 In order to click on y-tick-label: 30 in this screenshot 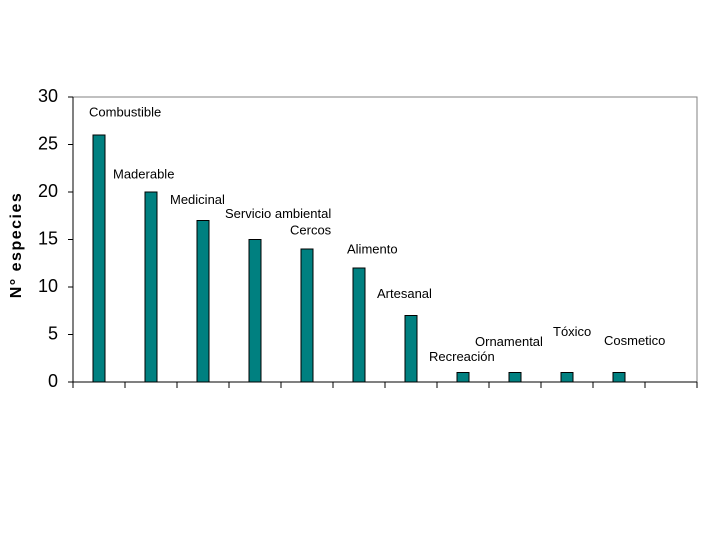, I will do `click(48, 96)`.